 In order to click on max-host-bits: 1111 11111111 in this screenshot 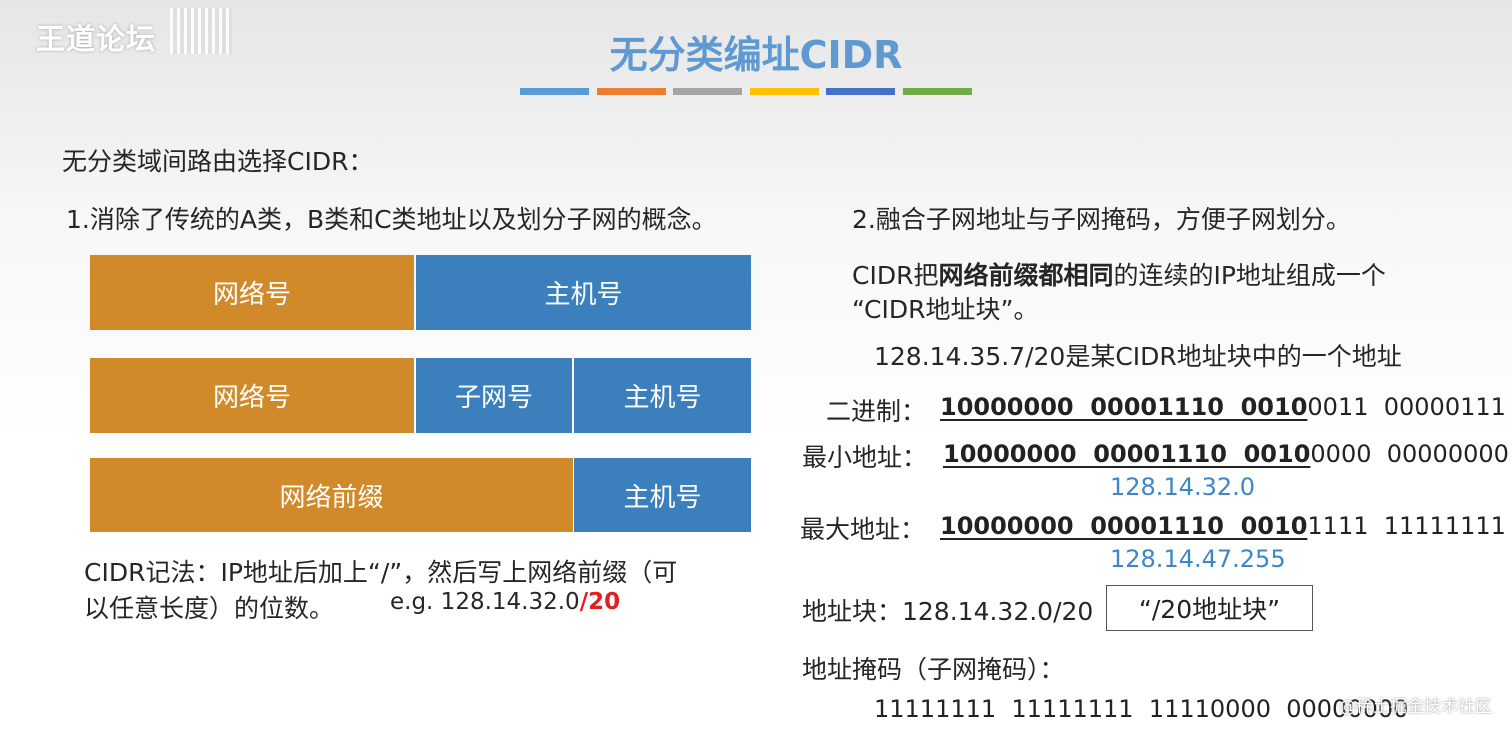, I will do `click(1406, 526)`.